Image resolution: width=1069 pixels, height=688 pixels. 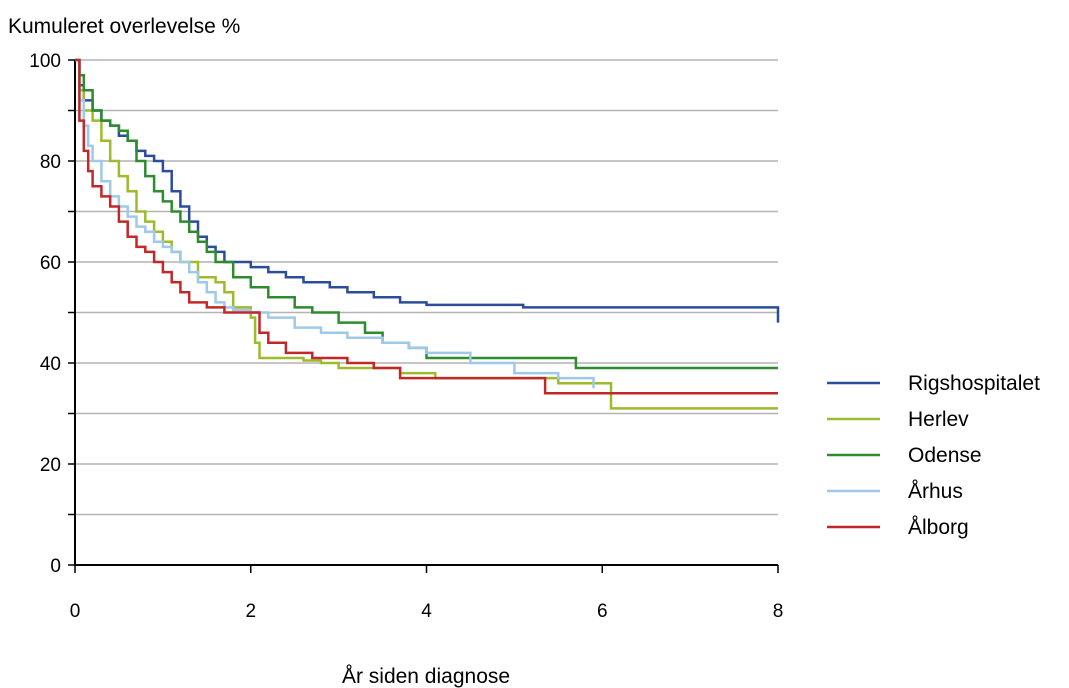 What do you see at coordinates (50, 465) in the screenshot?
I see `y-tick-label: 20` at bounding box center [50, 465].